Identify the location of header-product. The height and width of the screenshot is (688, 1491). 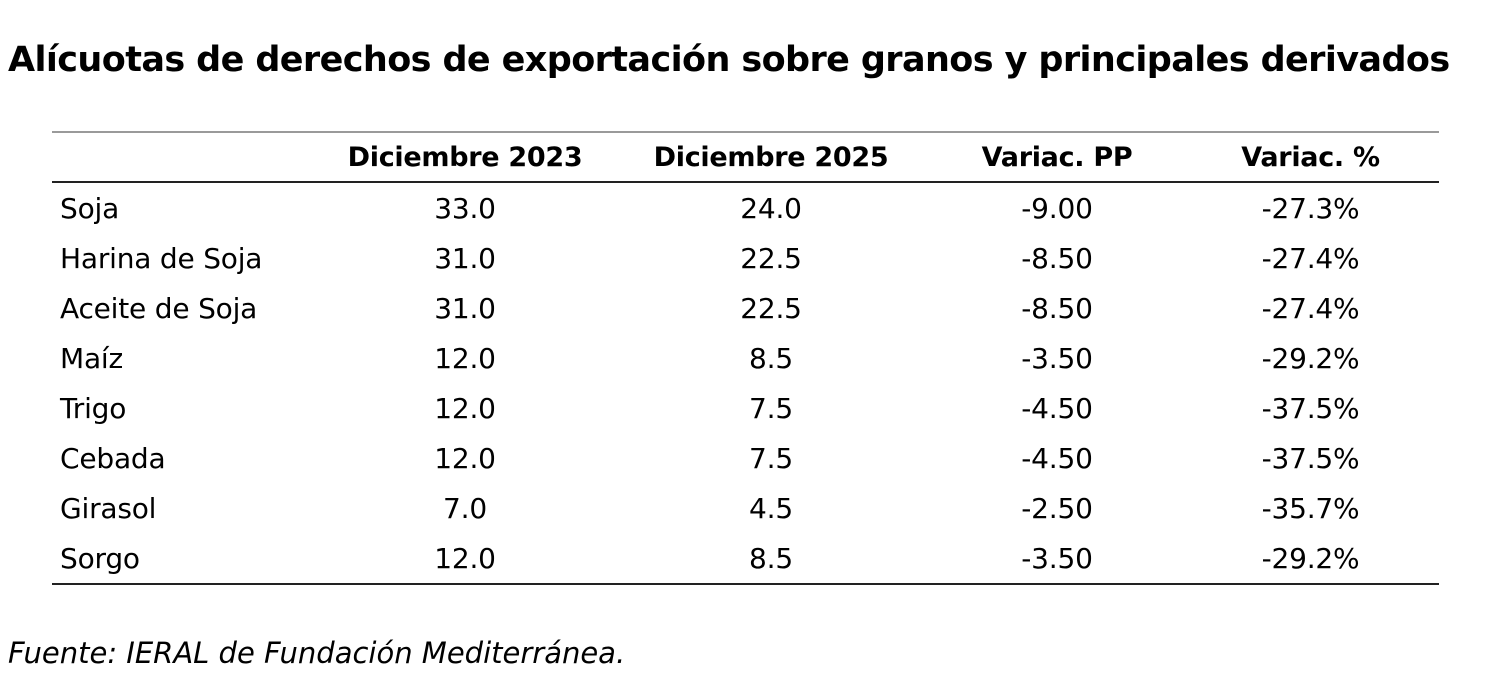
(186, 157).